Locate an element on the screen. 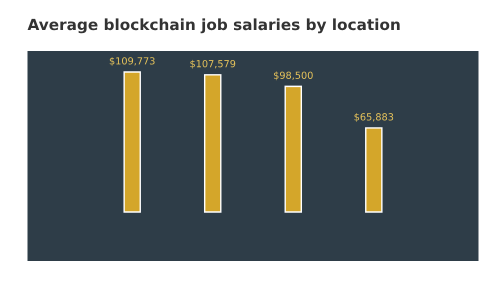 The image size is (500, 300). chart-title: Average blockchain job salaries by location is located at coordinates (214, 26).